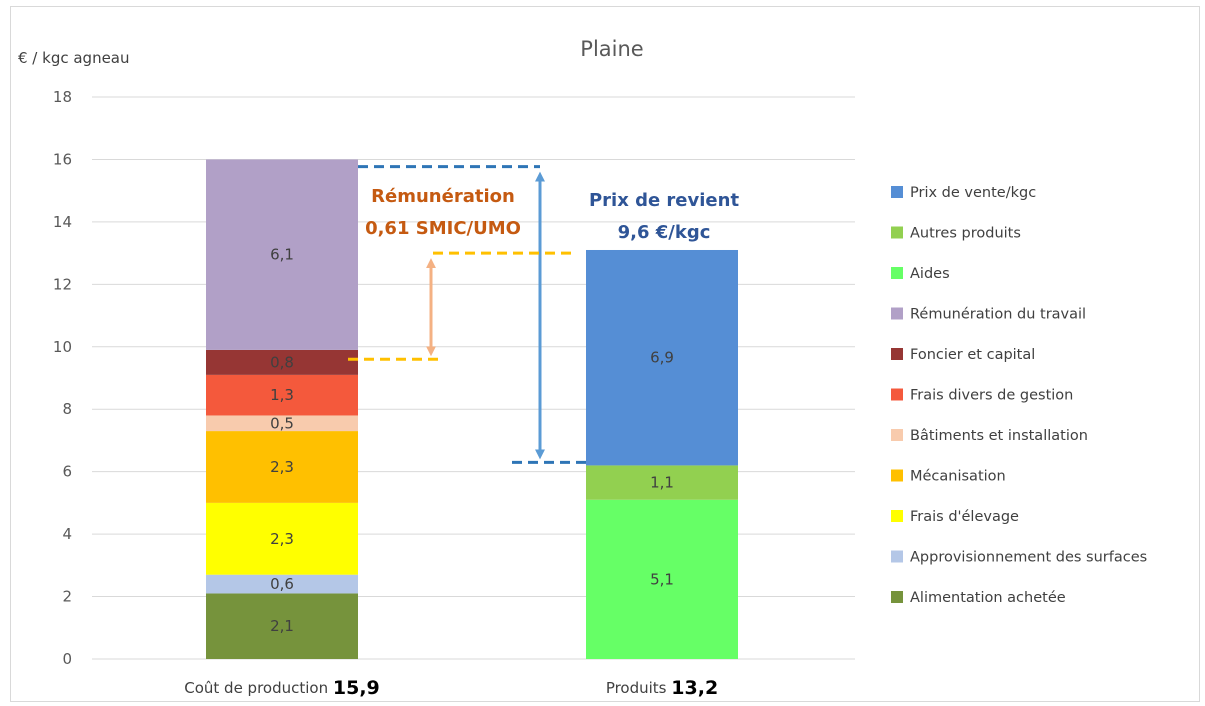 This screenshot has width=1205, height=706. I want to click on bar-value-label: 6,1, so click(282, 255).